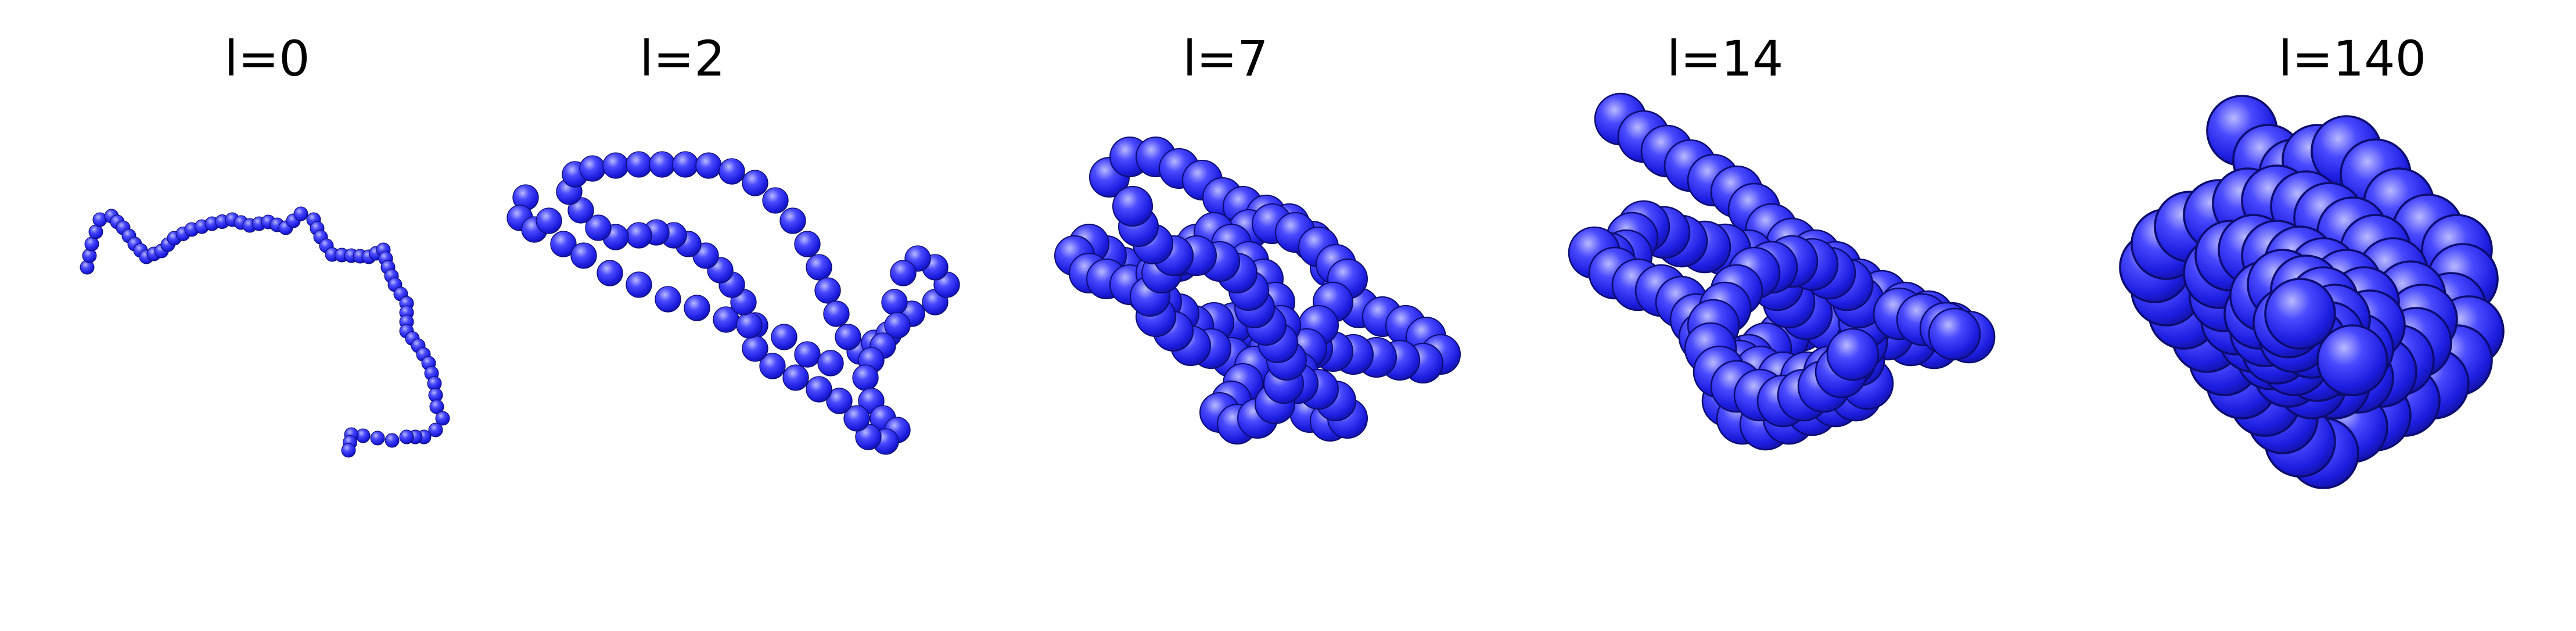  What do you see at coordinates (733, 303) in the screenshot?
I see `bead-chain-l2` at bounding box center [733, 303].